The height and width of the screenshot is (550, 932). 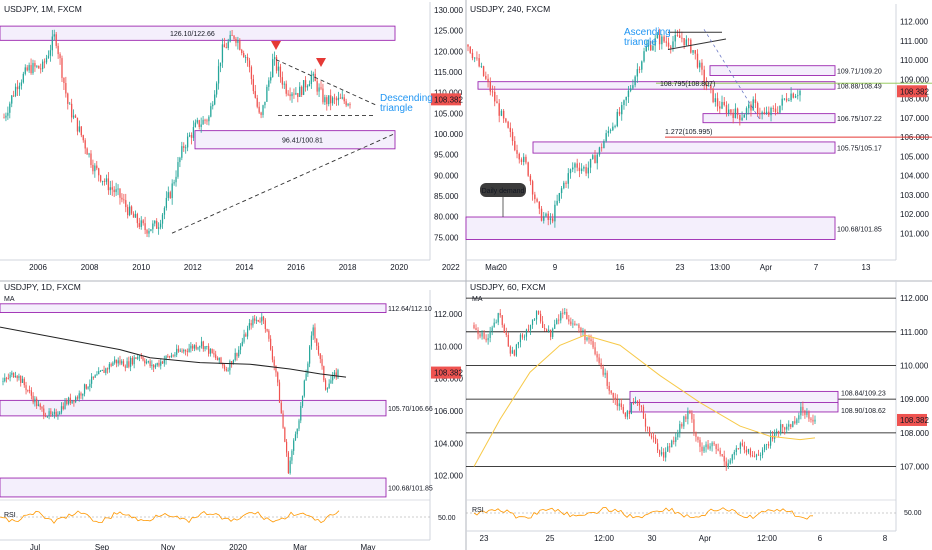 I want to click on monthly-x-tick: 2018, so click(x=348, y=267).